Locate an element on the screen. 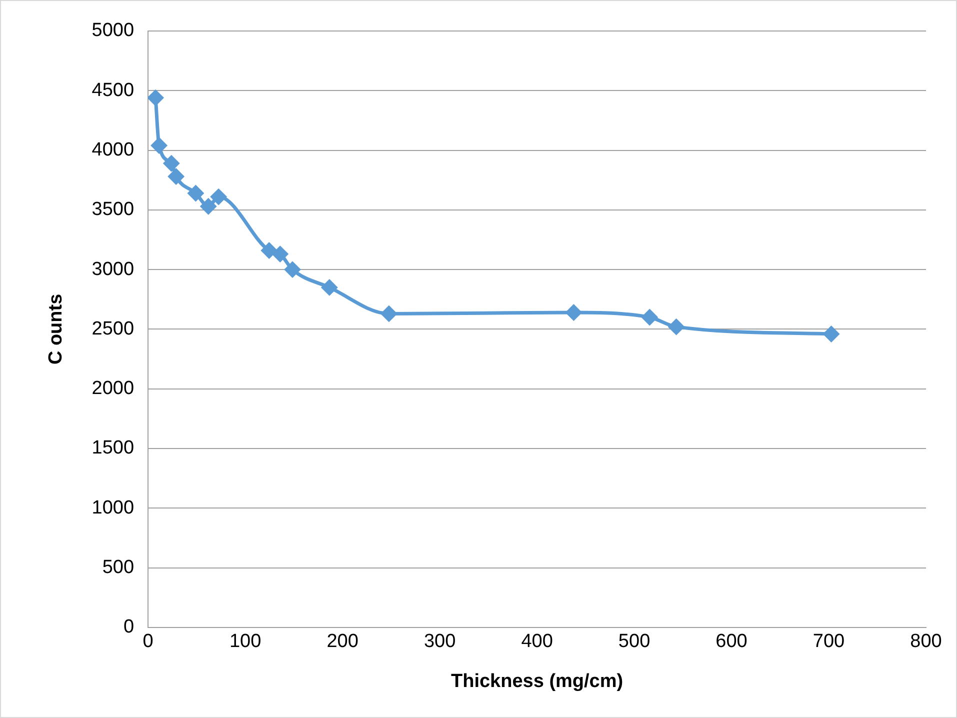 The image size is (957, 718). y-tick-label: 0 is located at coordinates (128, 627).